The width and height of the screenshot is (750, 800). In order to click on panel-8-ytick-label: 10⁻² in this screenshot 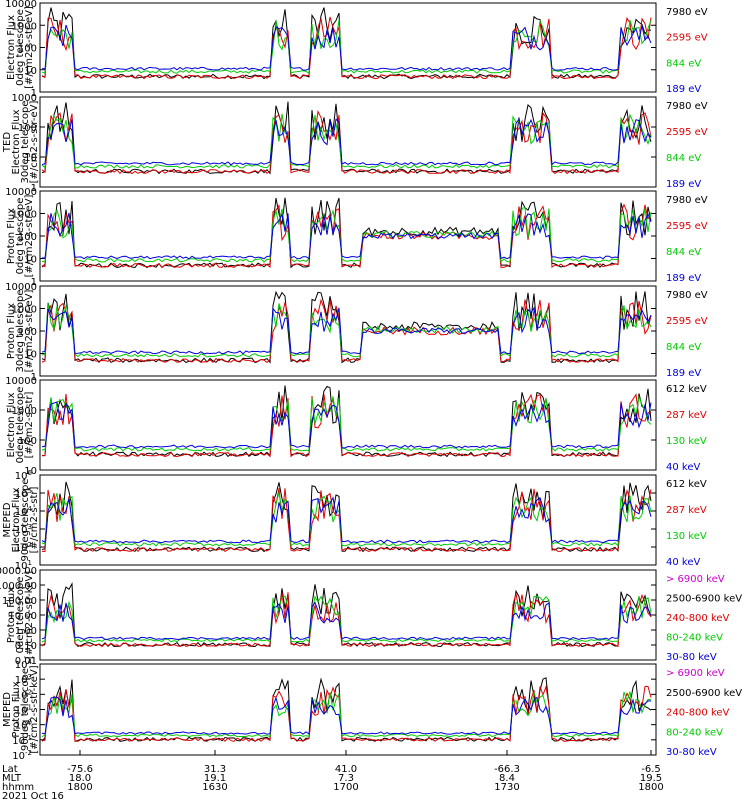, I will do `click(22, 755)`.